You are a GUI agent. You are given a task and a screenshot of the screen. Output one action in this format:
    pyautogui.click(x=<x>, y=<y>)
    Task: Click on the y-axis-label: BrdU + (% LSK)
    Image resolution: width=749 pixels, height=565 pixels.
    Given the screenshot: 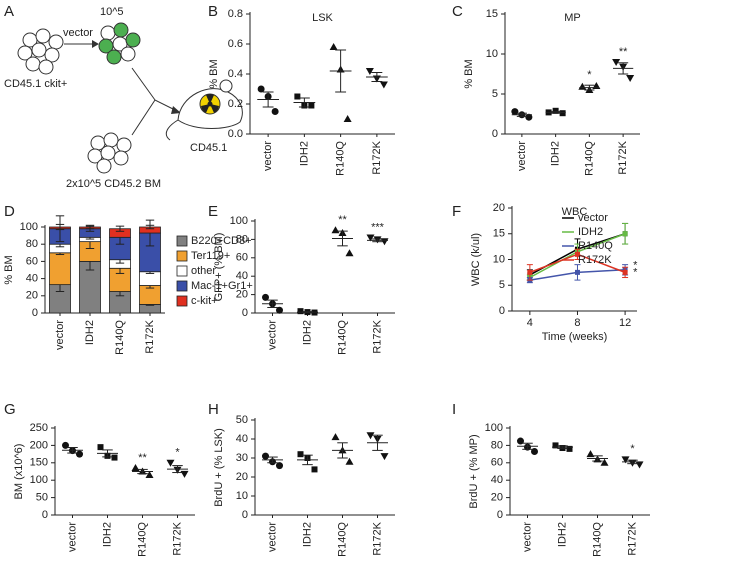 What is the action you would take?
    pyautogui.click(x=219, y=467)
    